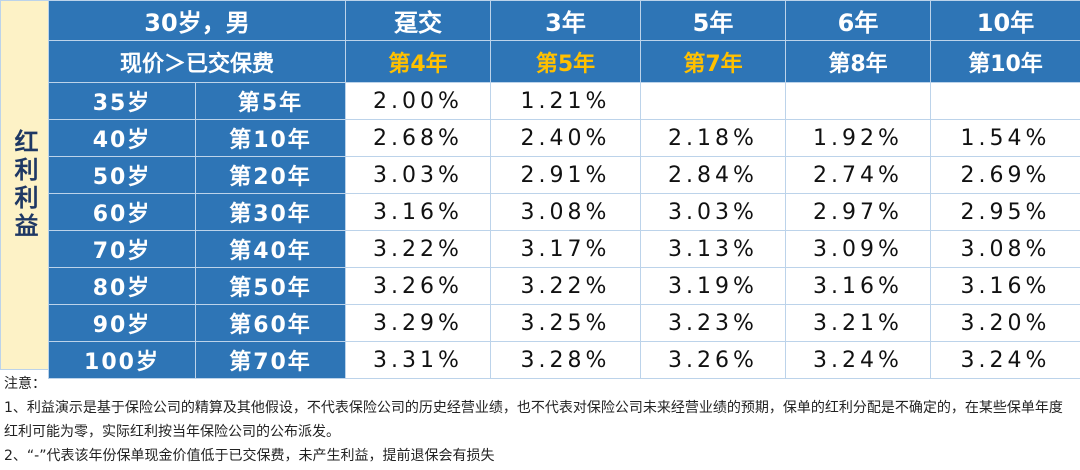 This screenshot has height=470, width=1080. Describe the element at coordinates (418, 61) in the screenshot. I see `header-cell: 第4年` at that location.